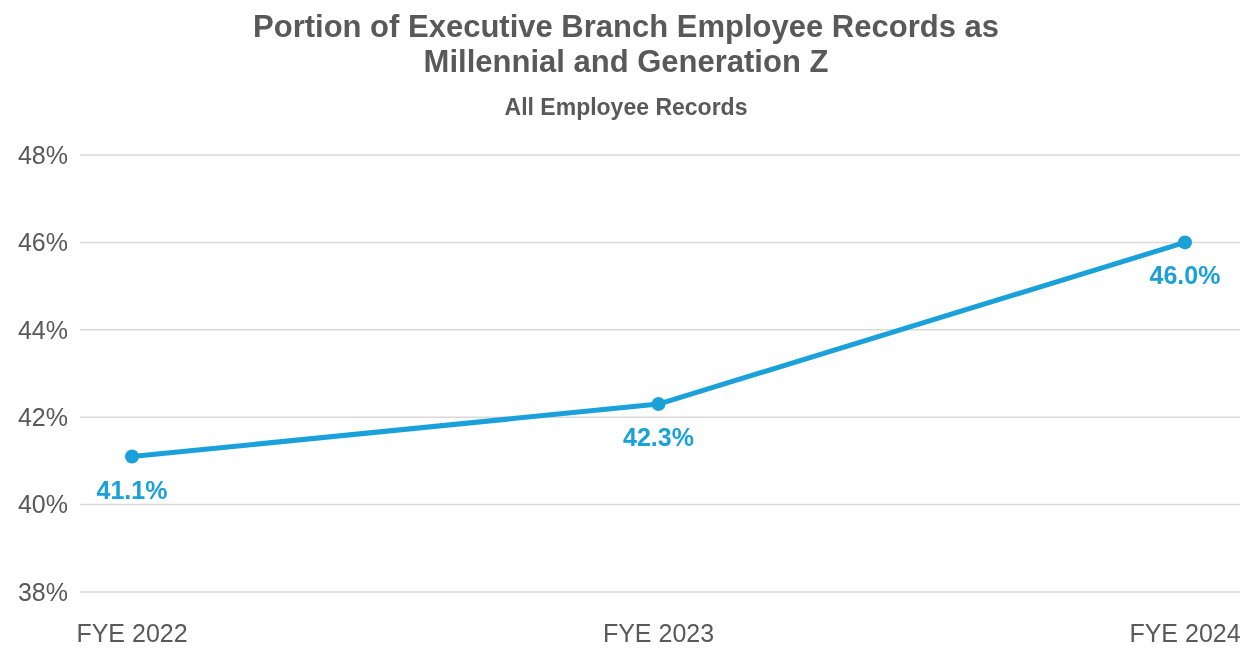 This screenshot has width=1259, height=648. What do you see at coordinates (42, 504) in the screenshot?
I see `y-tick-label: 40%` at bounding box center [42, 504].